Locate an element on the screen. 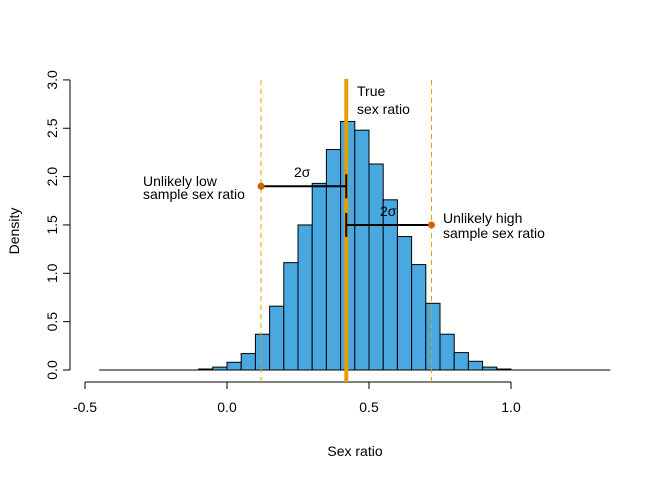 Image resolution: width=672 pixels, height=480 pixels. y-tick-label-5: 2.5 is located at coordinates (52, 128).